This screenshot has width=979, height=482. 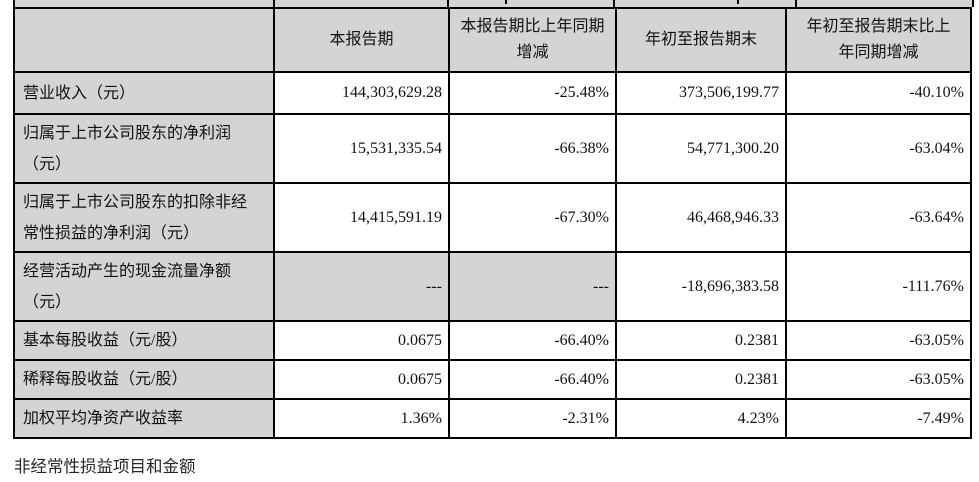 I want to click on value-cell: 4.23%, so click(x=701, y=418).